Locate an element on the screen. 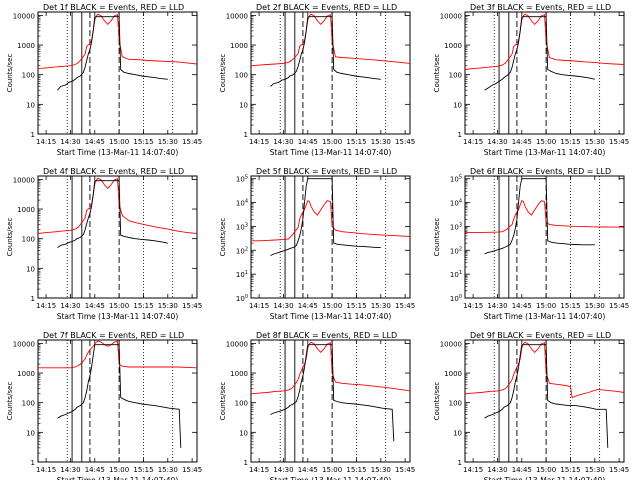 This screenshot has width=640, height=480. y-tick-label: 10⁴ is located at coordinates (456, 203).